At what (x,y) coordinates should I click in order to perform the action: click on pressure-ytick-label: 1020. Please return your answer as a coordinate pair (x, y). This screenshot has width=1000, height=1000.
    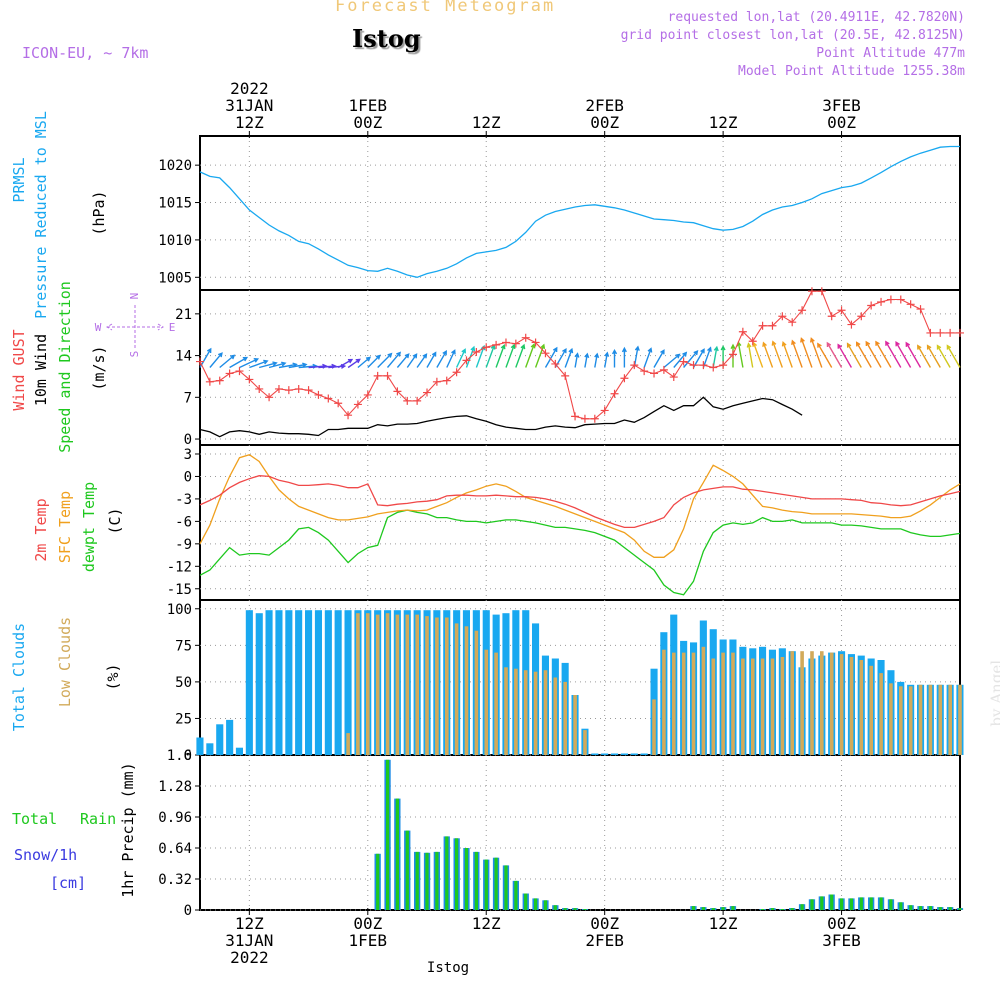
    Looking at the image, I should click on (175, 166).